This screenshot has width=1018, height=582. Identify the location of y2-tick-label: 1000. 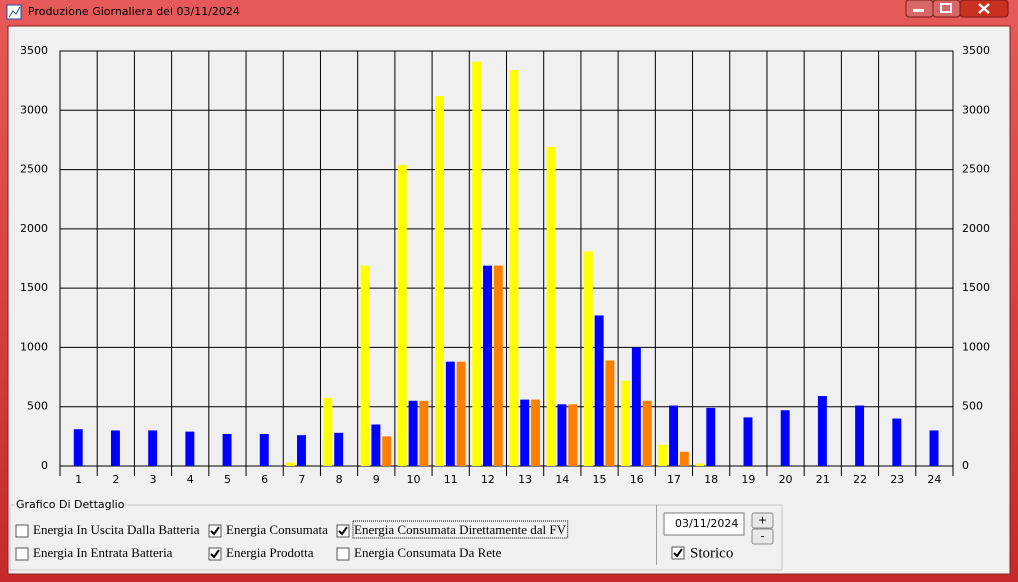
(976, 346).